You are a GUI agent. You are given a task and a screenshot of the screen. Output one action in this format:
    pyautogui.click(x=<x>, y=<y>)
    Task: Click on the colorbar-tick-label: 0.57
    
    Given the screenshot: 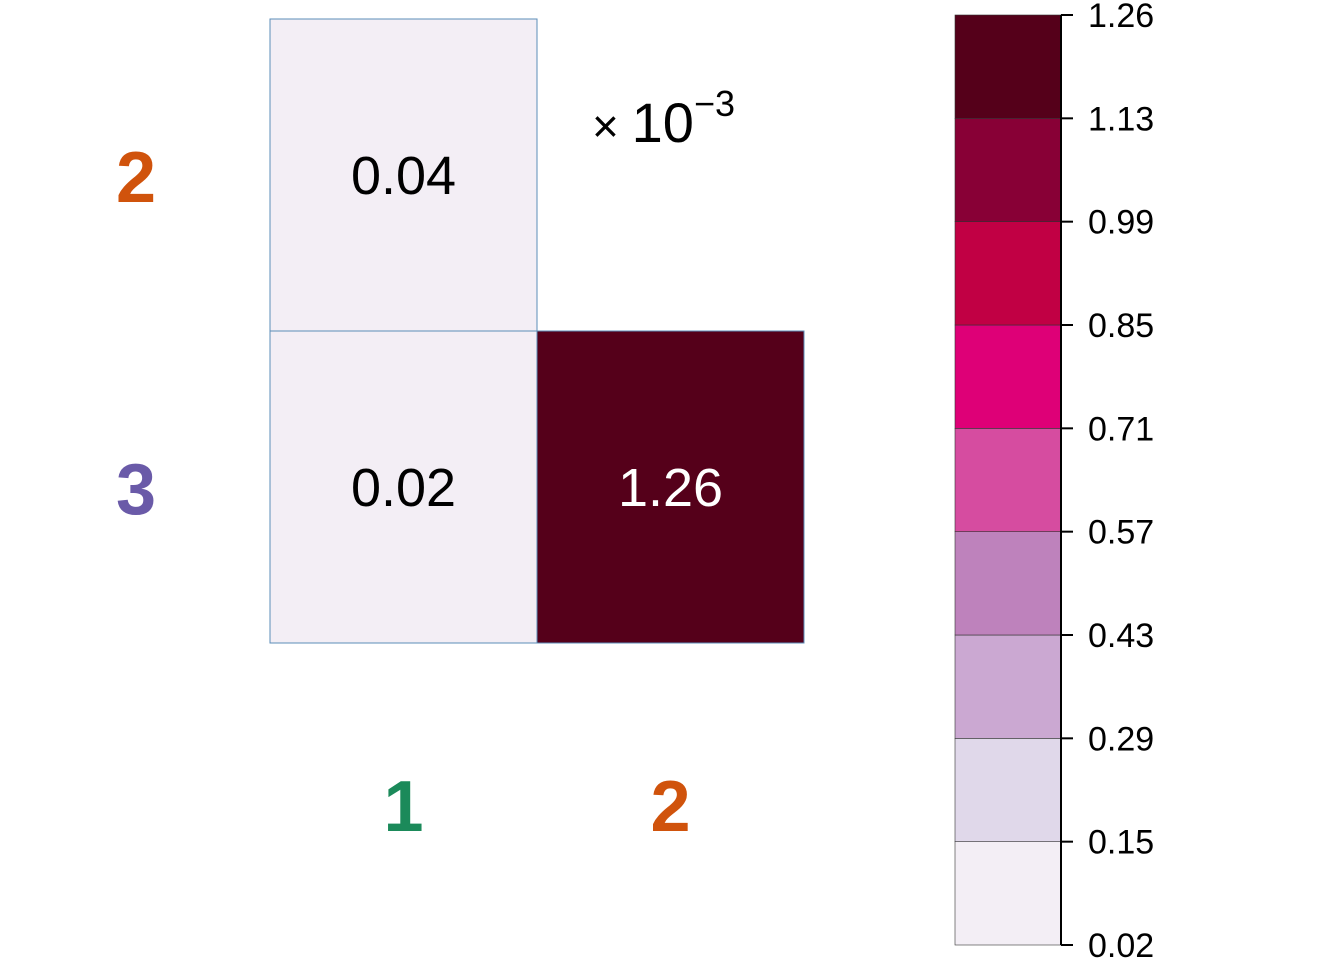 What is the action you would take?
    pyautogui.click(x=1121, y=533)
    